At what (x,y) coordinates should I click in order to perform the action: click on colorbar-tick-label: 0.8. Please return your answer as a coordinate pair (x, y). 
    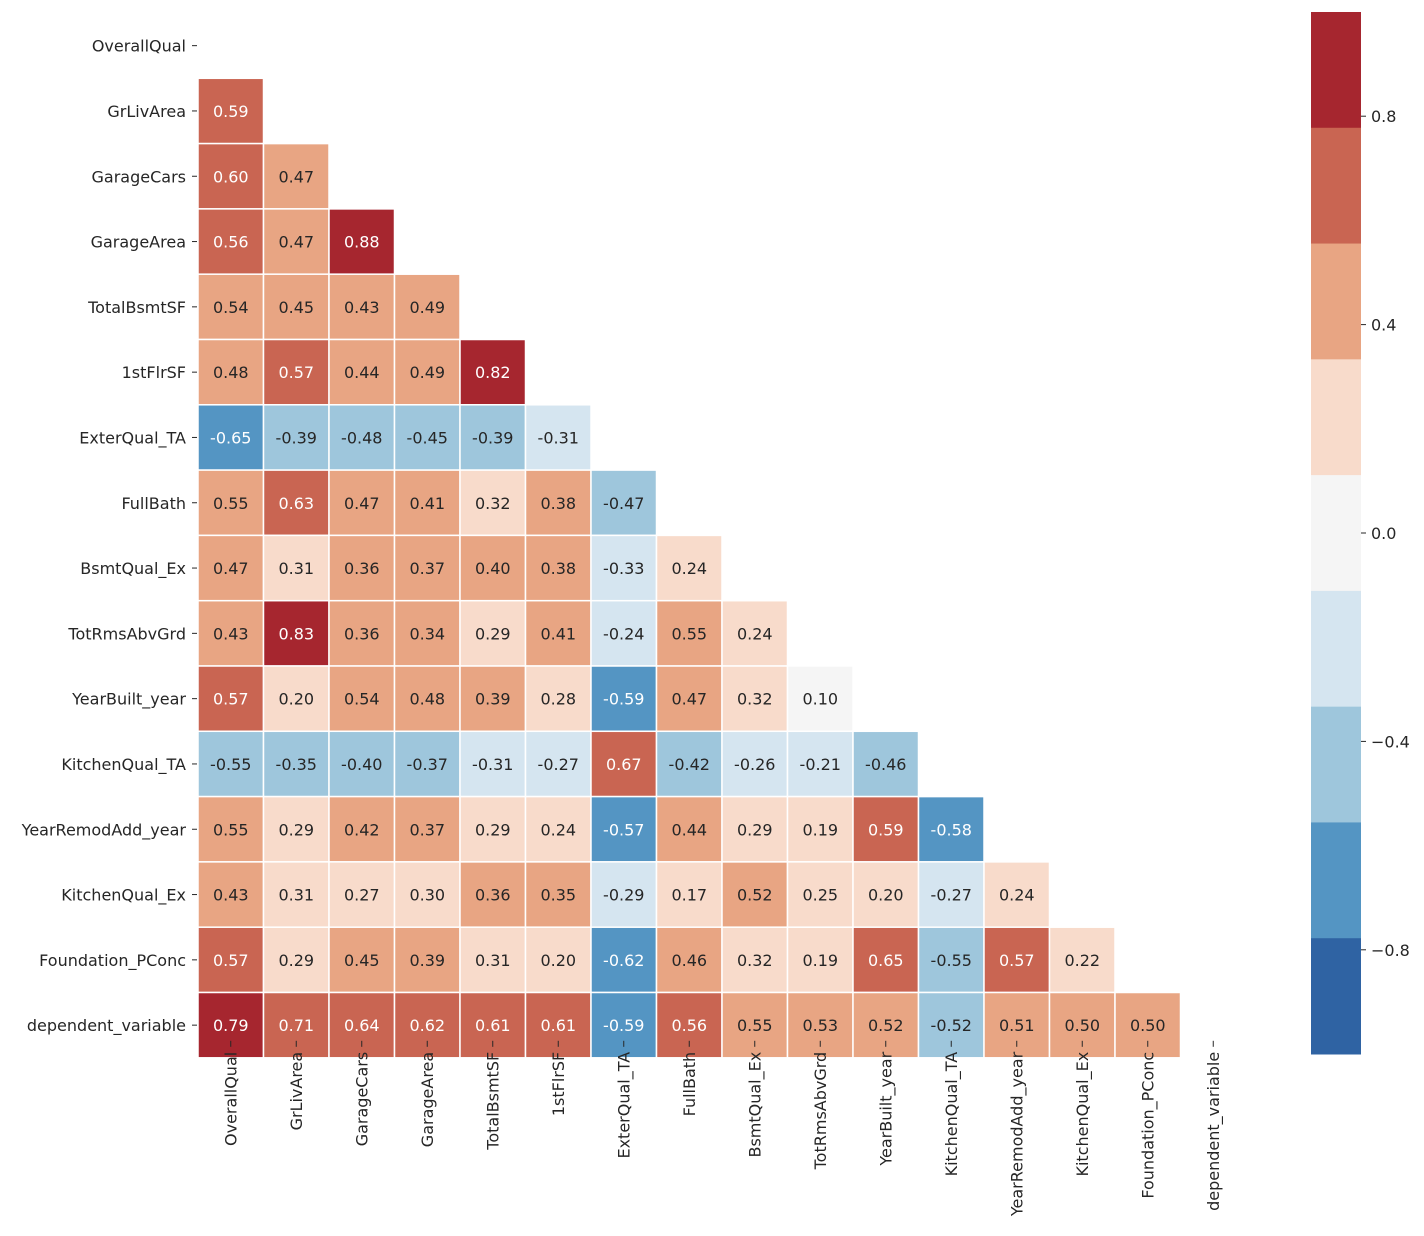
    Looking at the image, I should click on (1383, 116).